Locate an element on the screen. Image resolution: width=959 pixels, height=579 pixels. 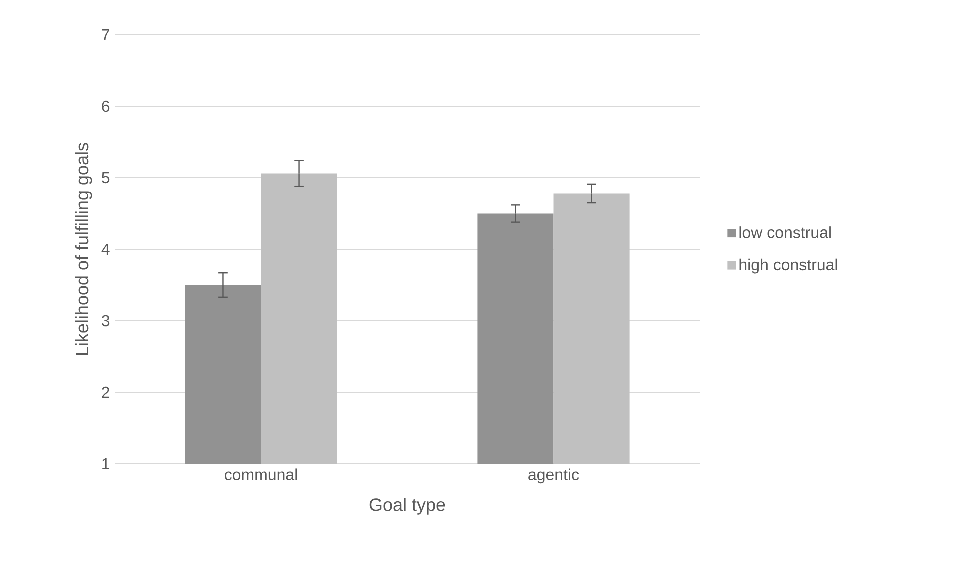
x-axis-title: Goal type is located at coordinates (408, 506).